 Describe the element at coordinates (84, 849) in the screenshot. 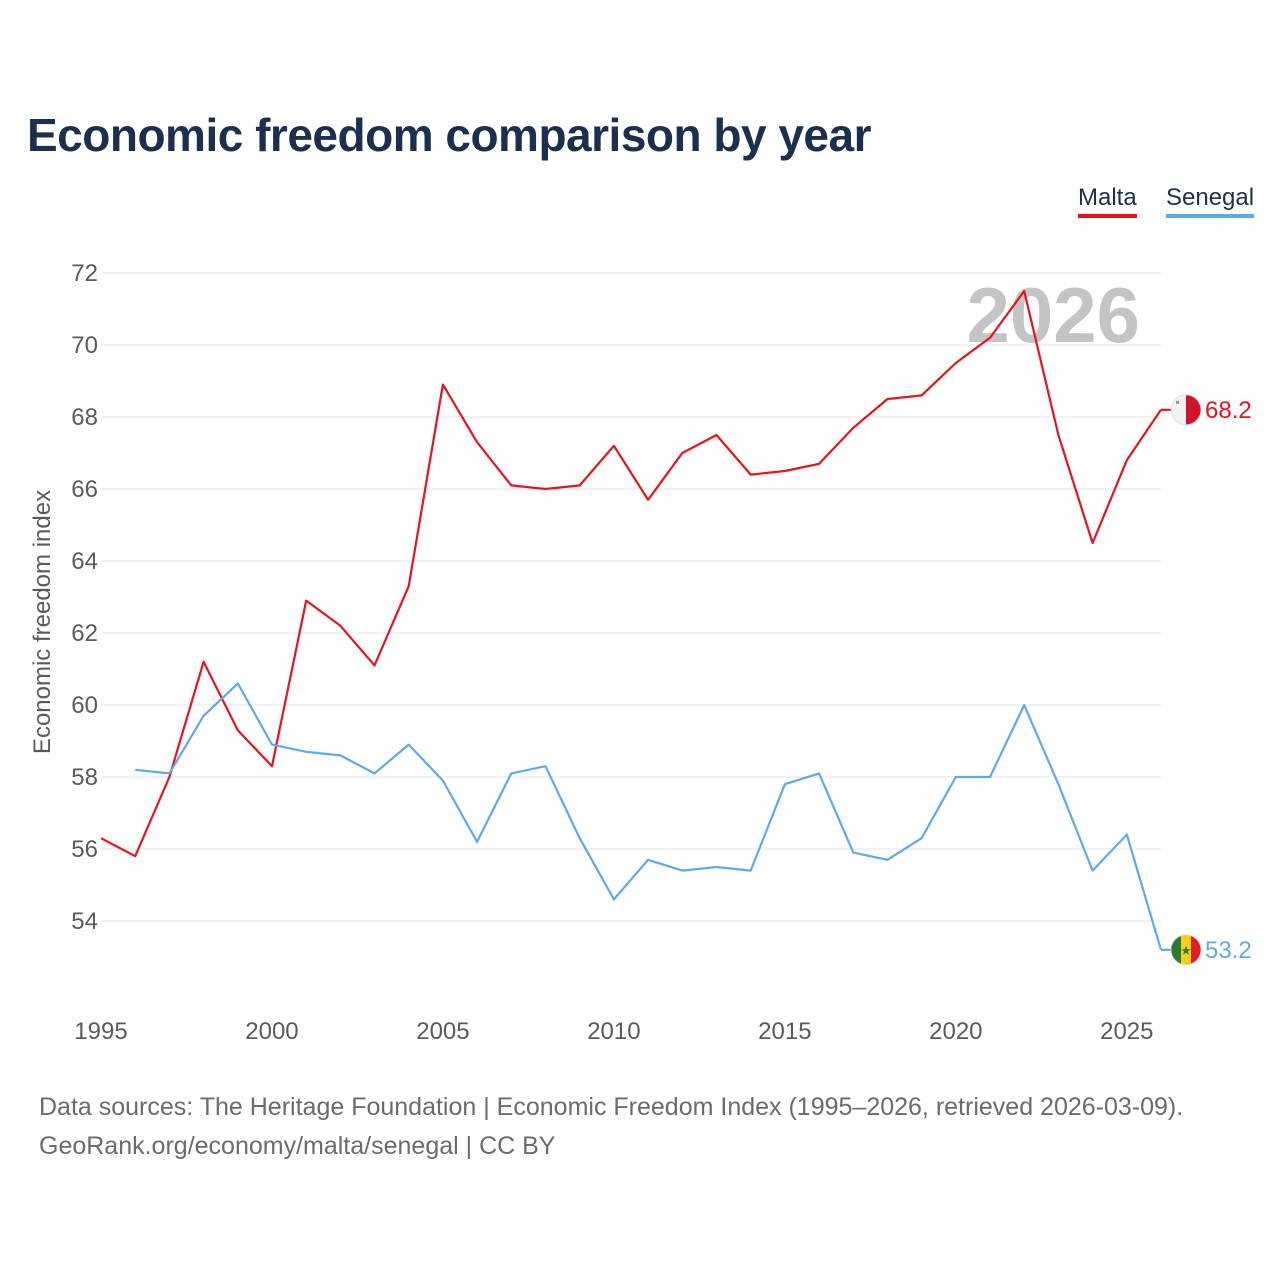

I see `y-tick-label: 56` at that location.